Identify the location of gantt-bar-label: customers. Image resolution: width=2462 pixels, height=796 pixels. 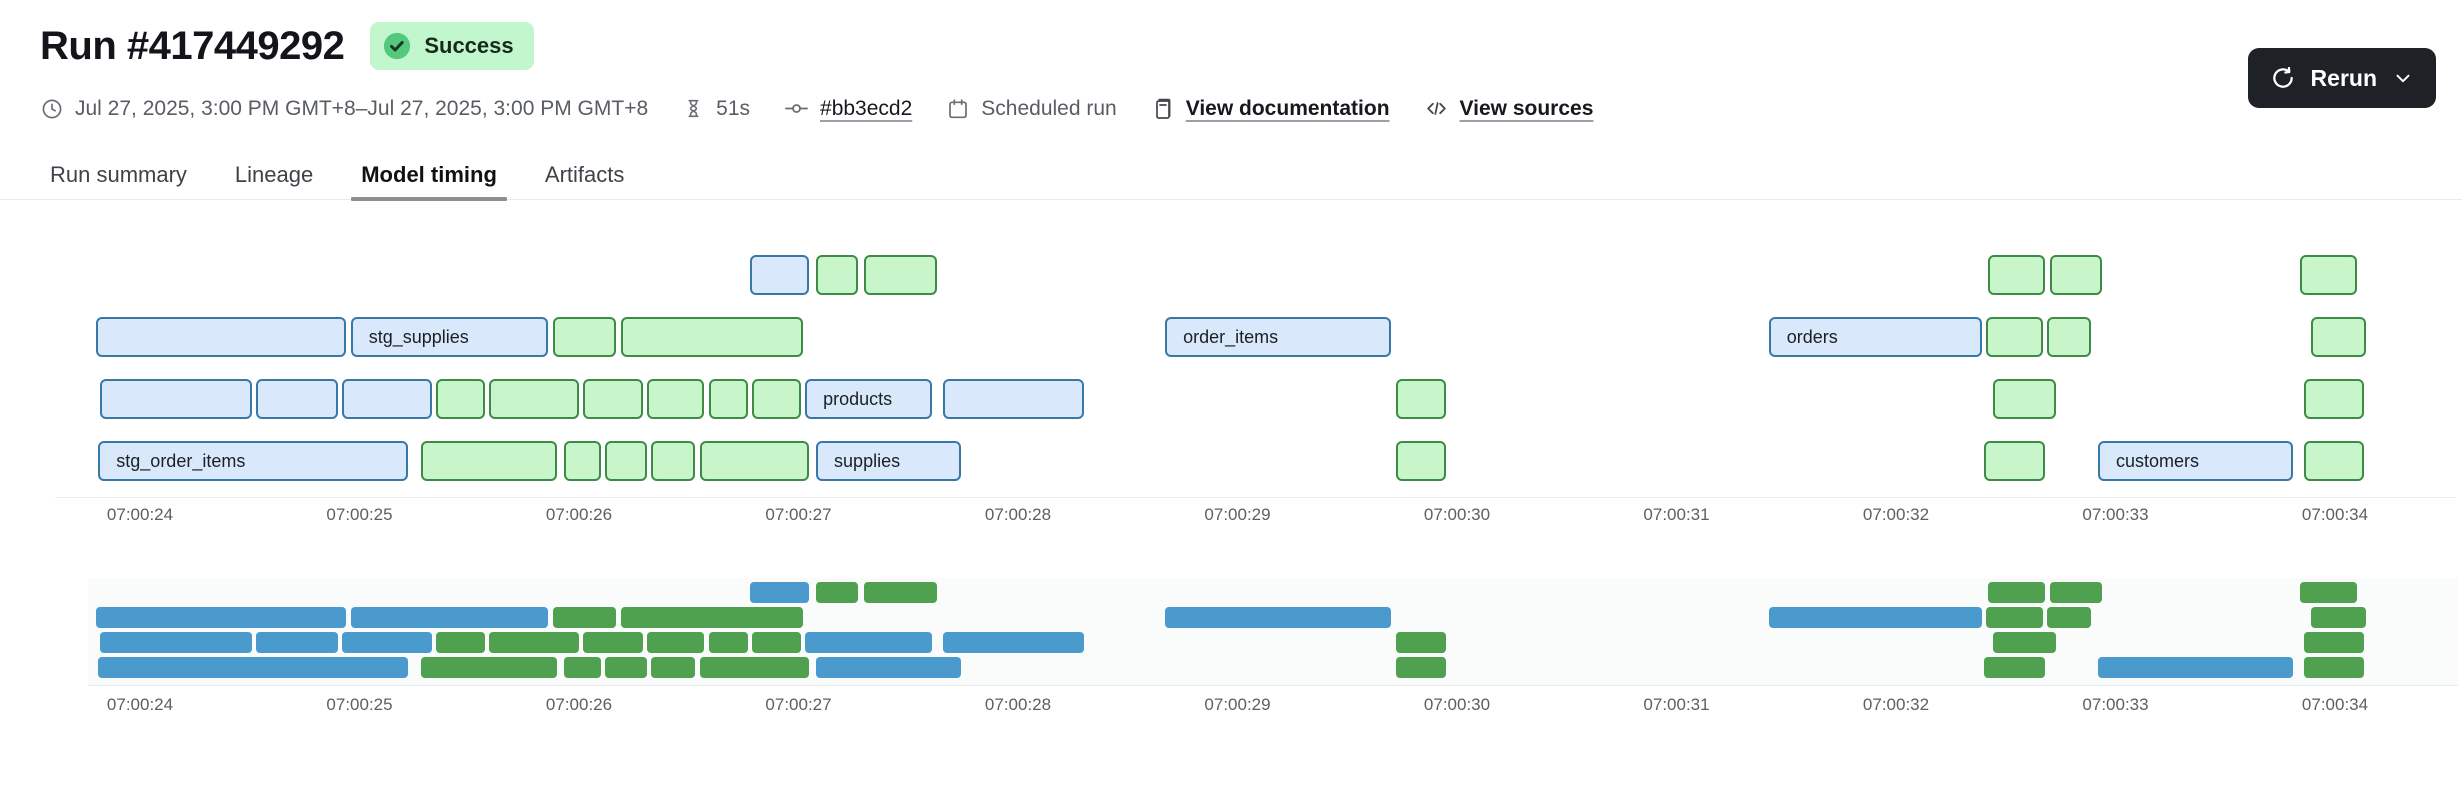
(2157, 461).